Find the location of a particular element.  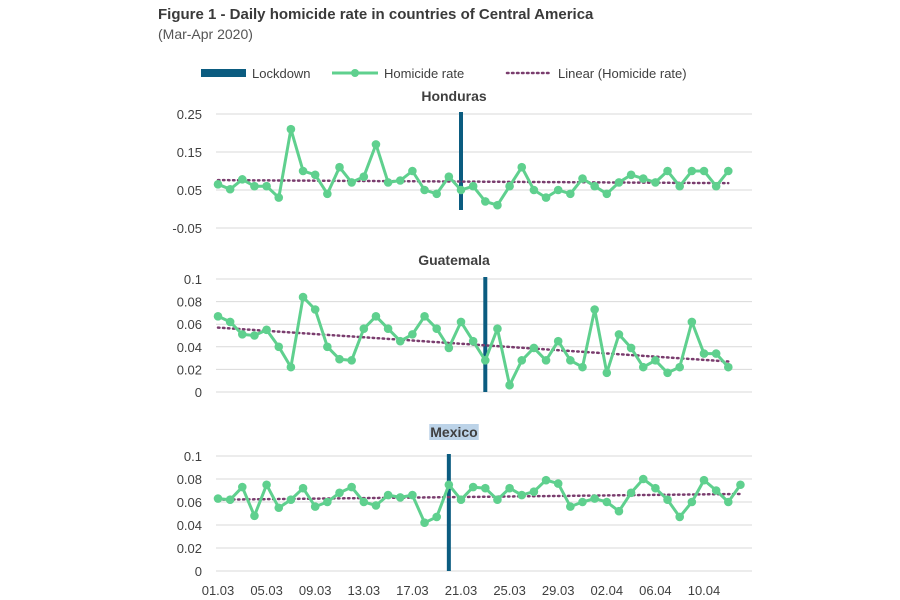

y-tick-label: 0 is located at coordinates (198, 571).